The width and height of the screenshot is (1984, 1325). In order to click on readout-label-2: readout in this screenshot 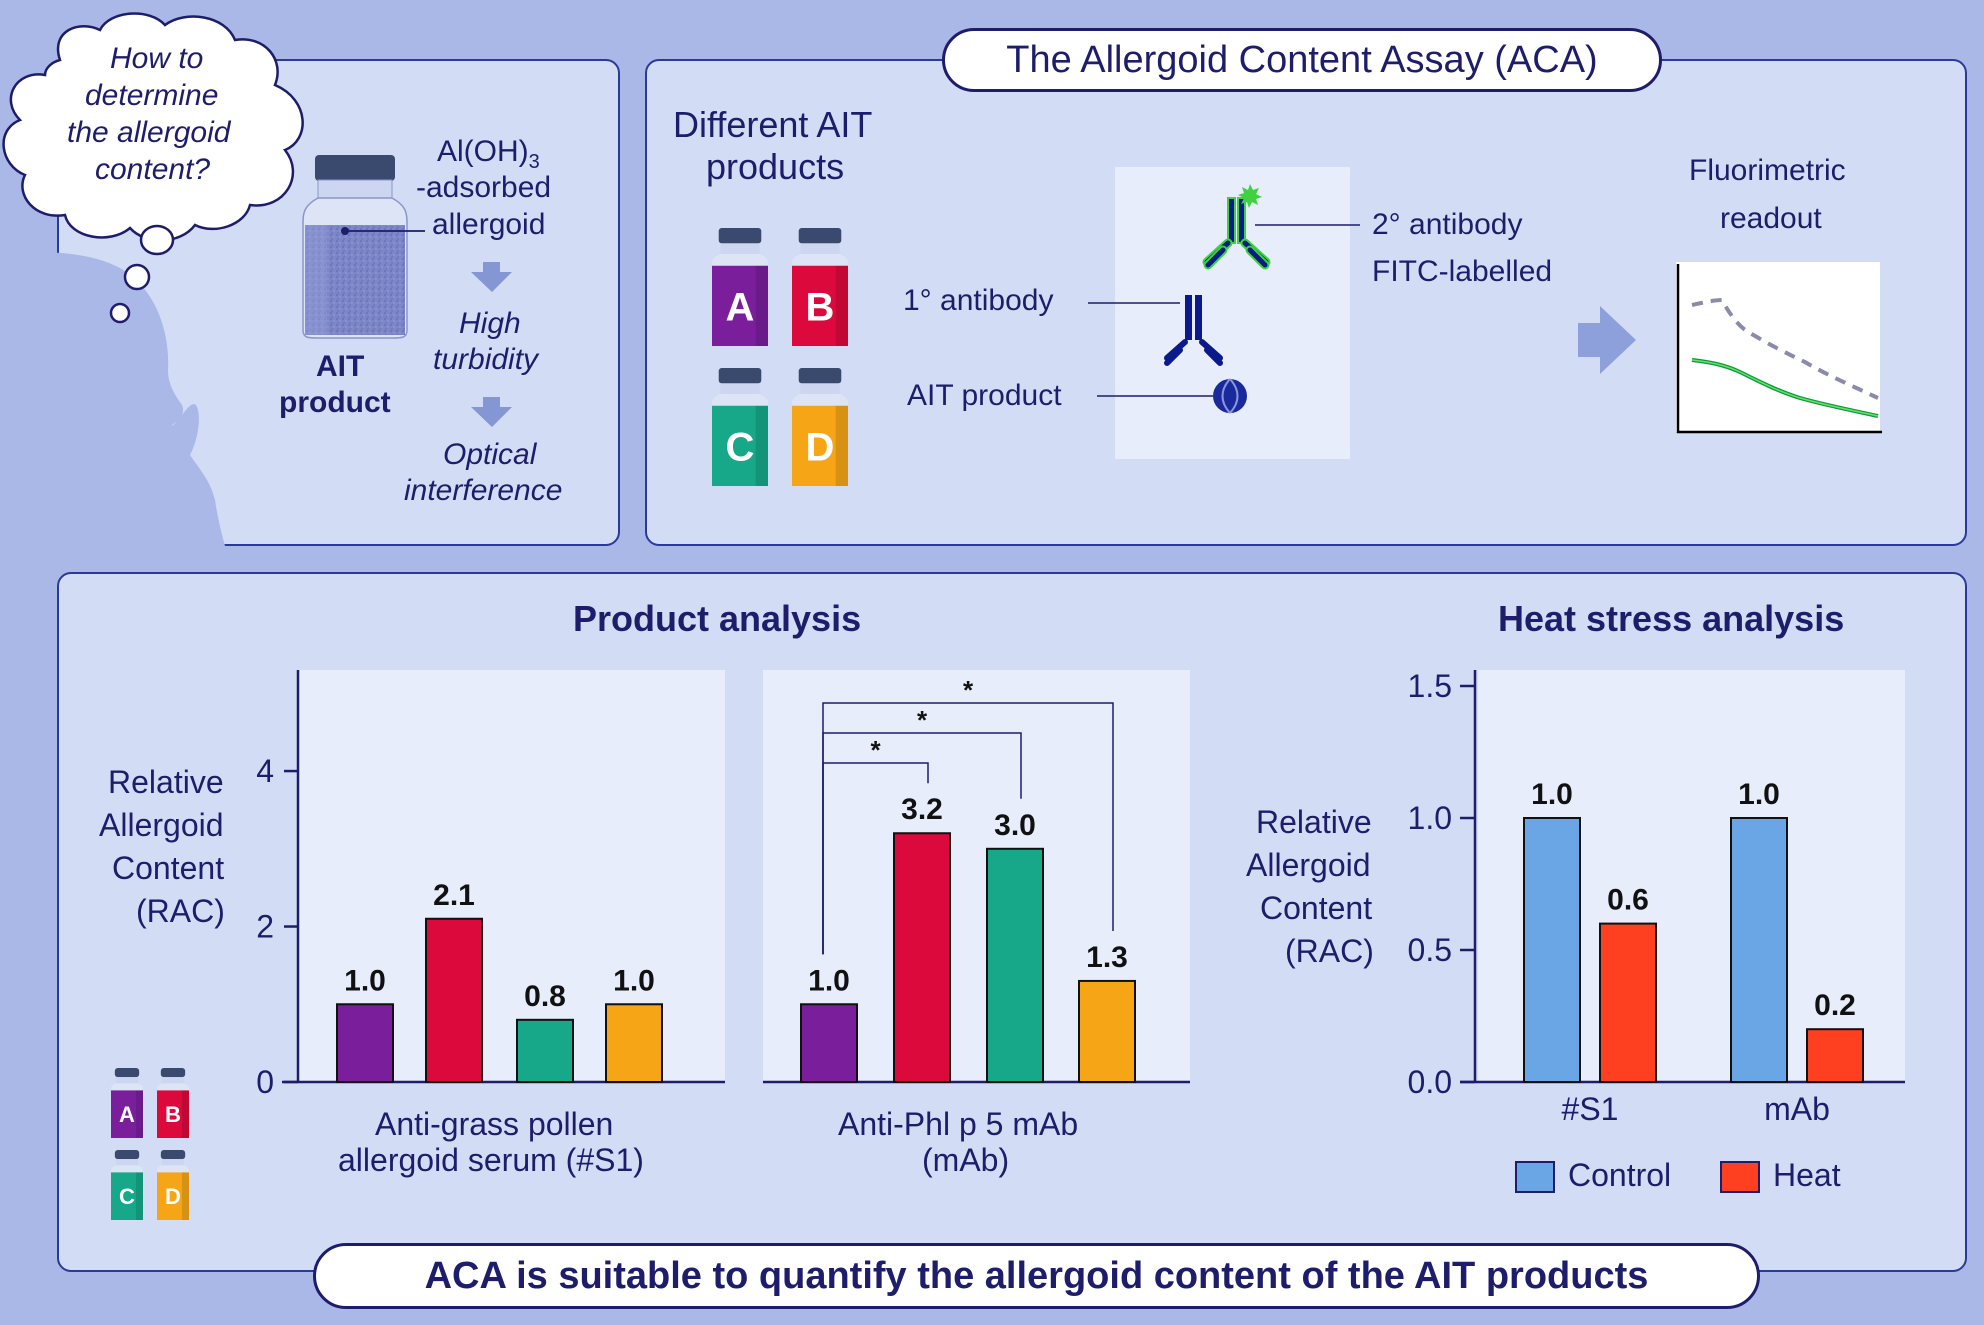, I will do `click(1771, 218)`.